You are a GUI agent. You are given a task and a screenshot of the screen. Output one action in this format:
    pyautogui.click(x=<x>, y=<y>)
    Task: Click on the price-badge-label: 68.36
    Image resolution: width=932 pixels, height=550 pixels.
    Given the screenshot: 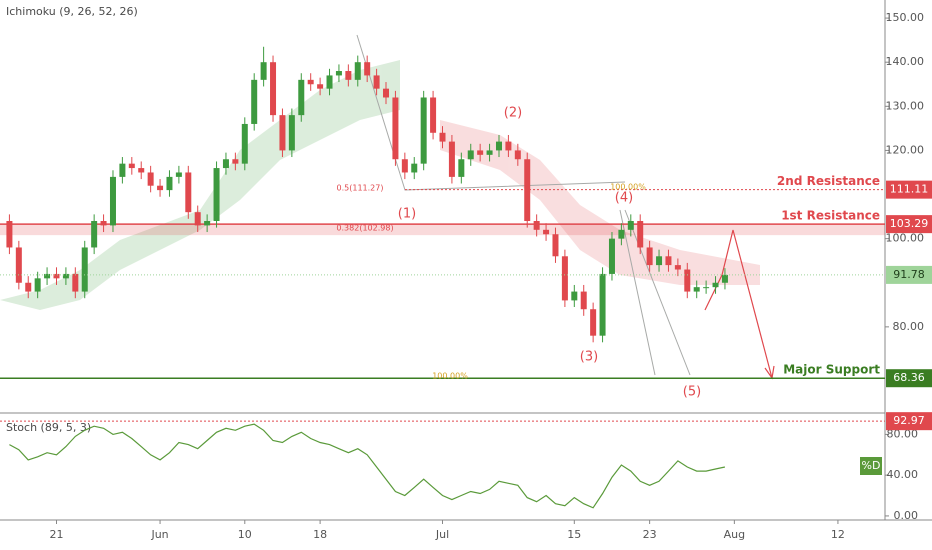 What is the action you would take?
    pyautogui.click(x=909, y=377)
    